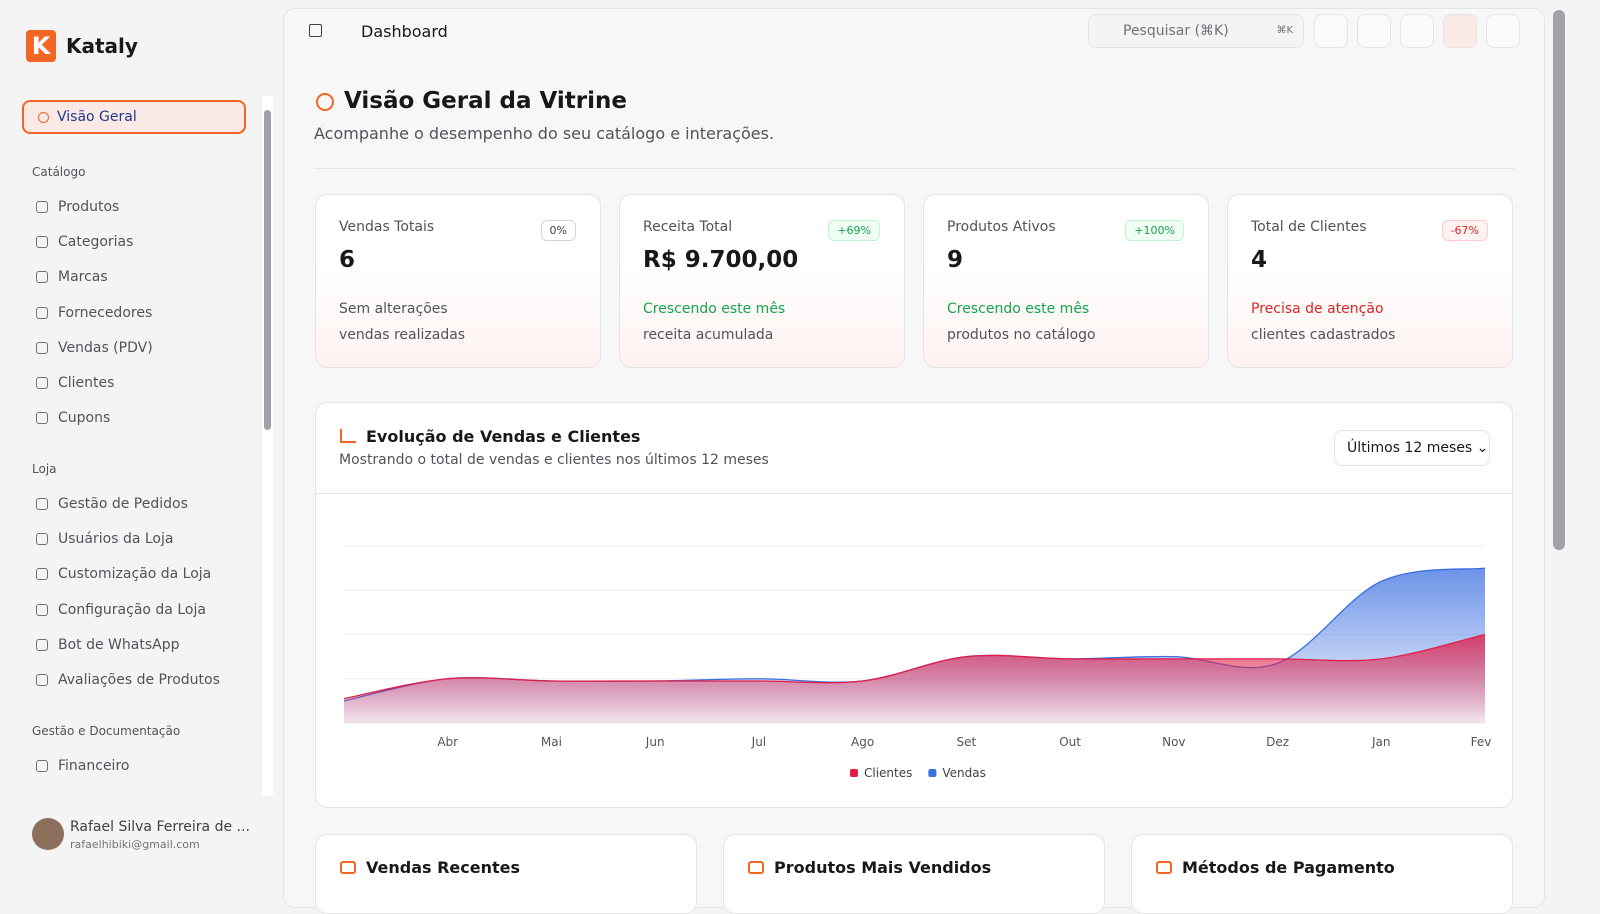 The image size is (1600, 914). I want to click on legend-swatch, so click(932, 773).